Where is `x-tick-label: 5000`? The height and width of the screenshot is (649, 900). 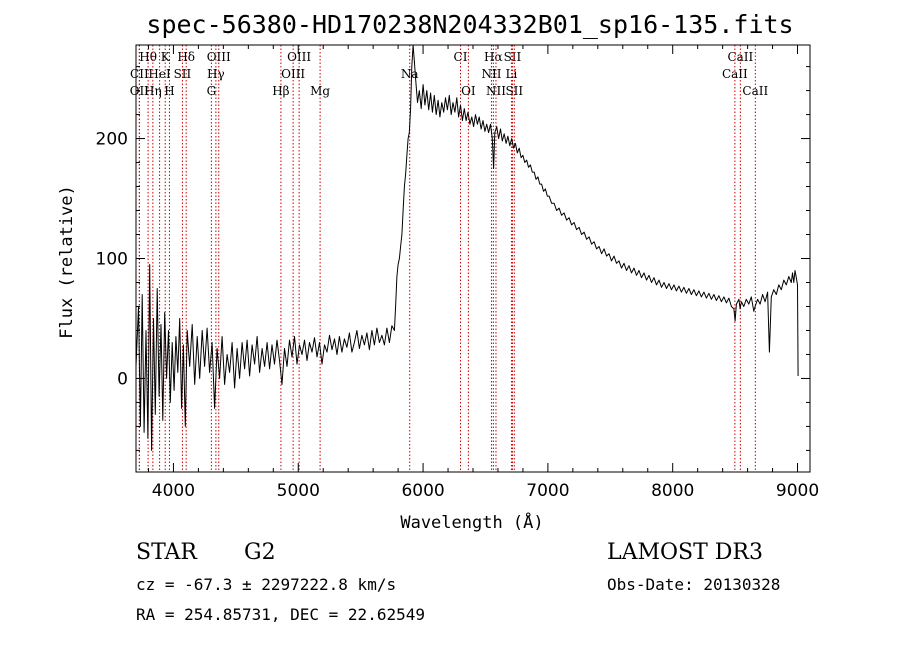
x-tick-label: 5000 is located at coordinates (298, 491).